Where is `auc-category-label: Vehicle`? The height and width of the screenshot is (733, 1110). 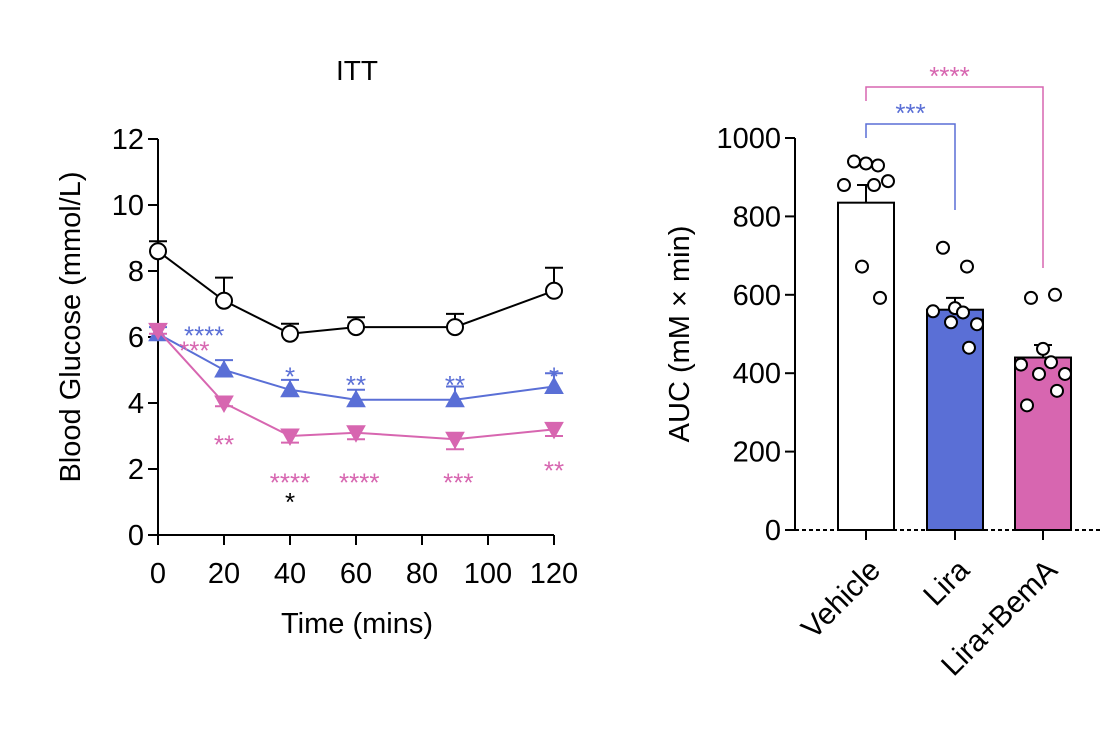
auc-category-label: Vehicle is located at coordinates (841, 600).